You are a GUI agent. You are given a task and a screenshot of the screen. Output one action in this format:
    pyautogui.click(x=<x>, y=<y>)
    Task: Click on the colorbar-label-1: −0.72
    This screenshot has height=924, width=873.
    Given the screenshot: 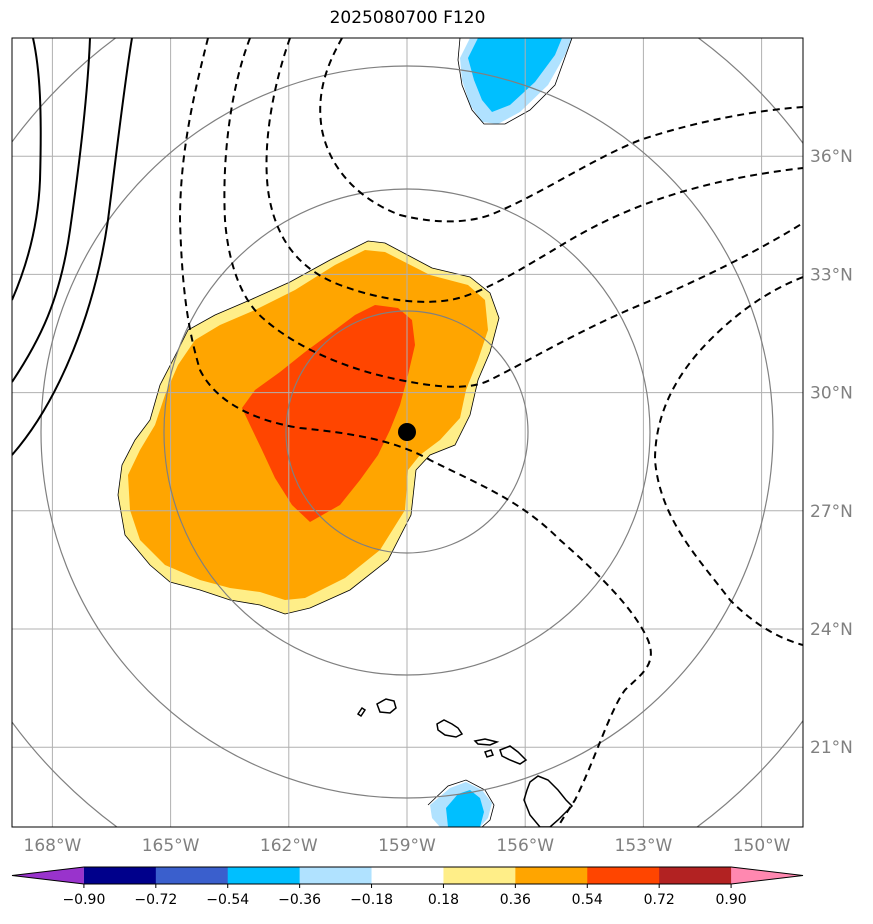 What is the action you would take?
    pyautogui.click(x=155, y=900)
    